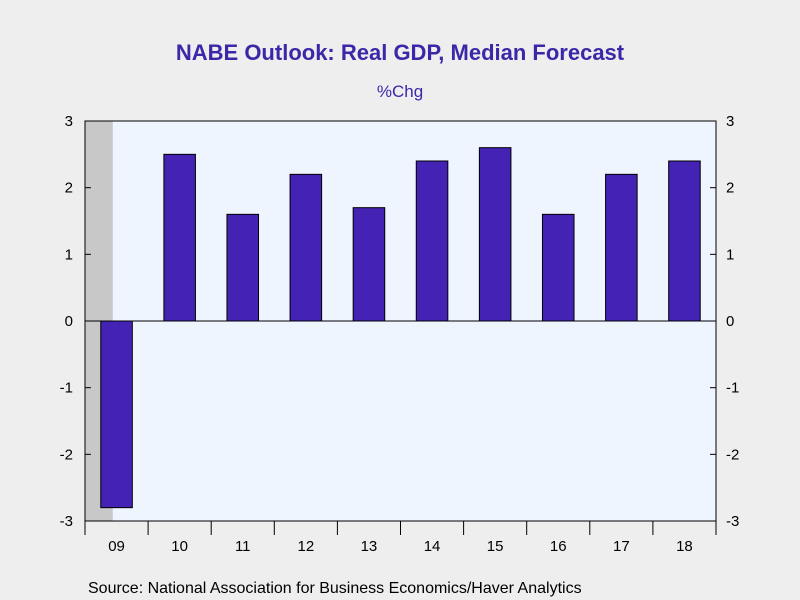  What do you see at coordinates (732, 454) in the screenshot?
I see `ytick-right-label: -2` at bounding box center [732, 454].